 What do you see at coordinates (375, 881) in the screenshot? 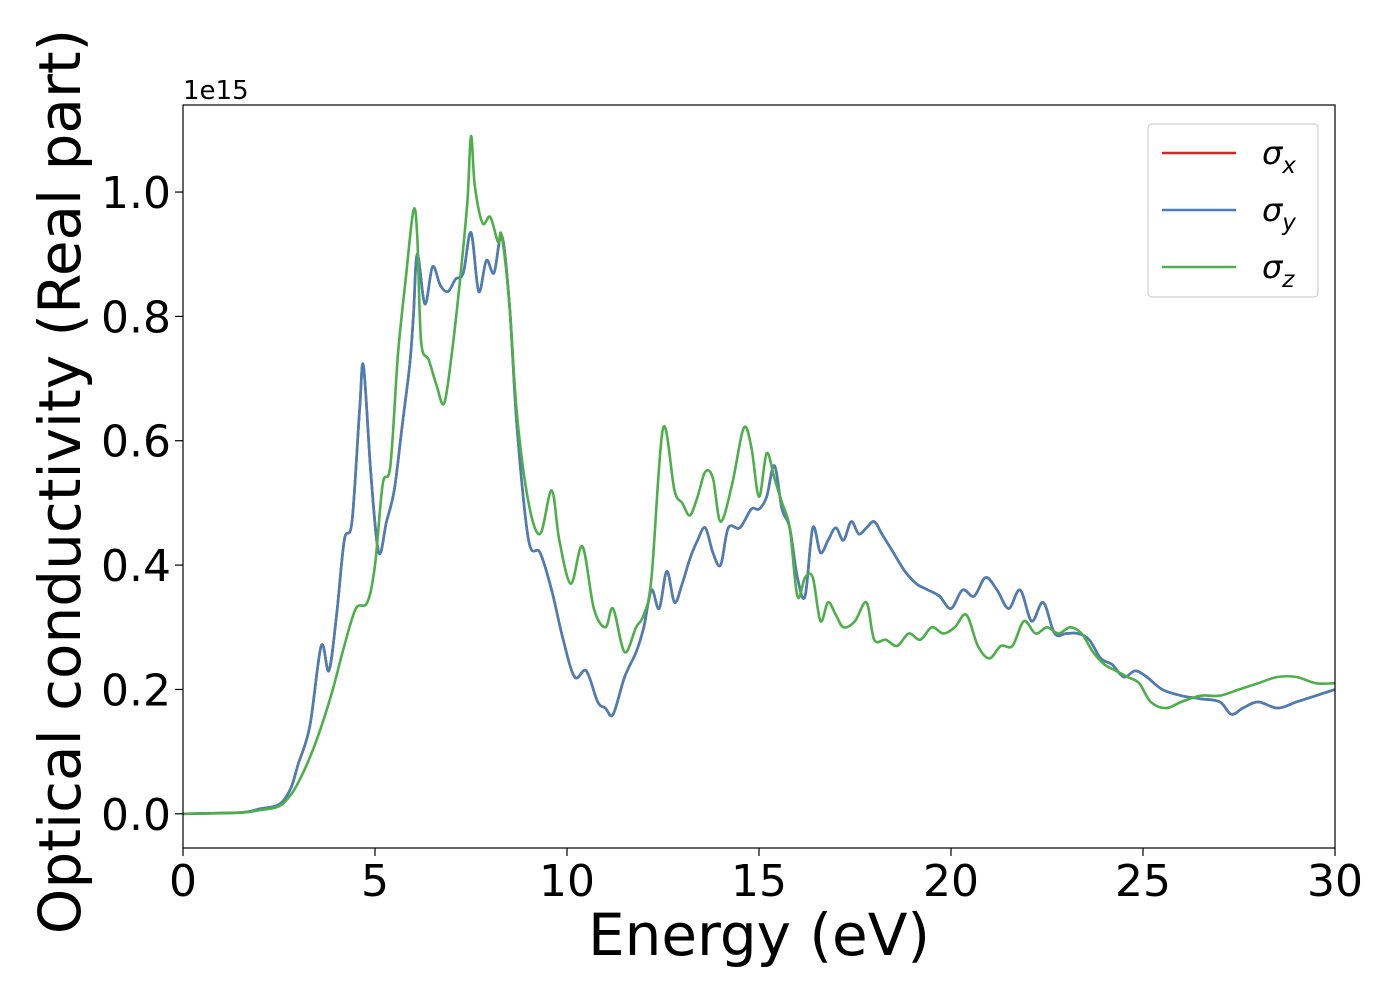
I see `x-tick-label: 5` at bounding box center [375, 881].